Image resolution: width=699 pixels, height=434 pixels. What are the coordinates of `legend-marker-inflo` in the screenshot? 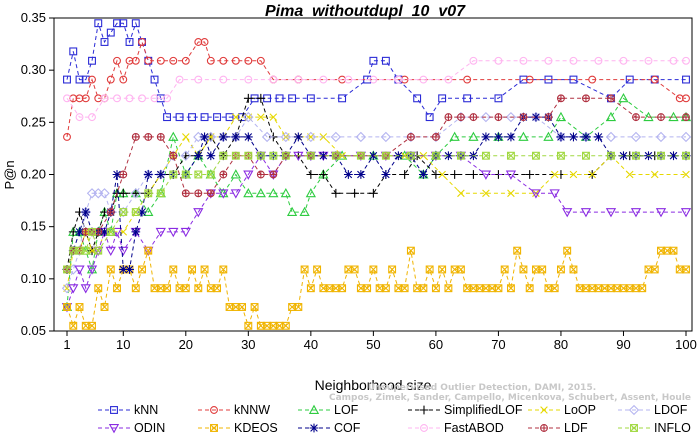 It's located at (634, 428).